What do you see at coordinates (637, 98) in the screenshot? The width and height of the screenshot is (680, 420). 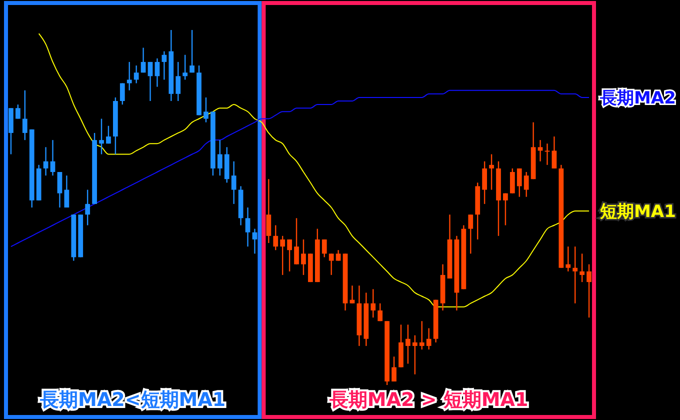 I see `series-label: 長期MA2` at bounding box center [637, 98].